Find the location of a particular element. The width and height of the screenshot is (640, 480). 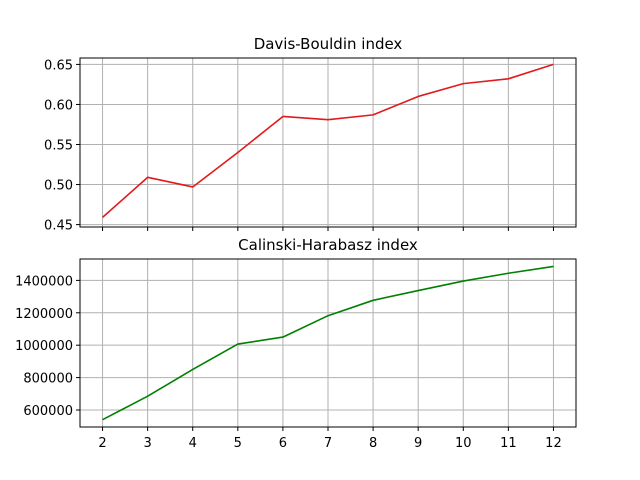

y-tick-label: 0.55 is located at coordinates (58, 146).